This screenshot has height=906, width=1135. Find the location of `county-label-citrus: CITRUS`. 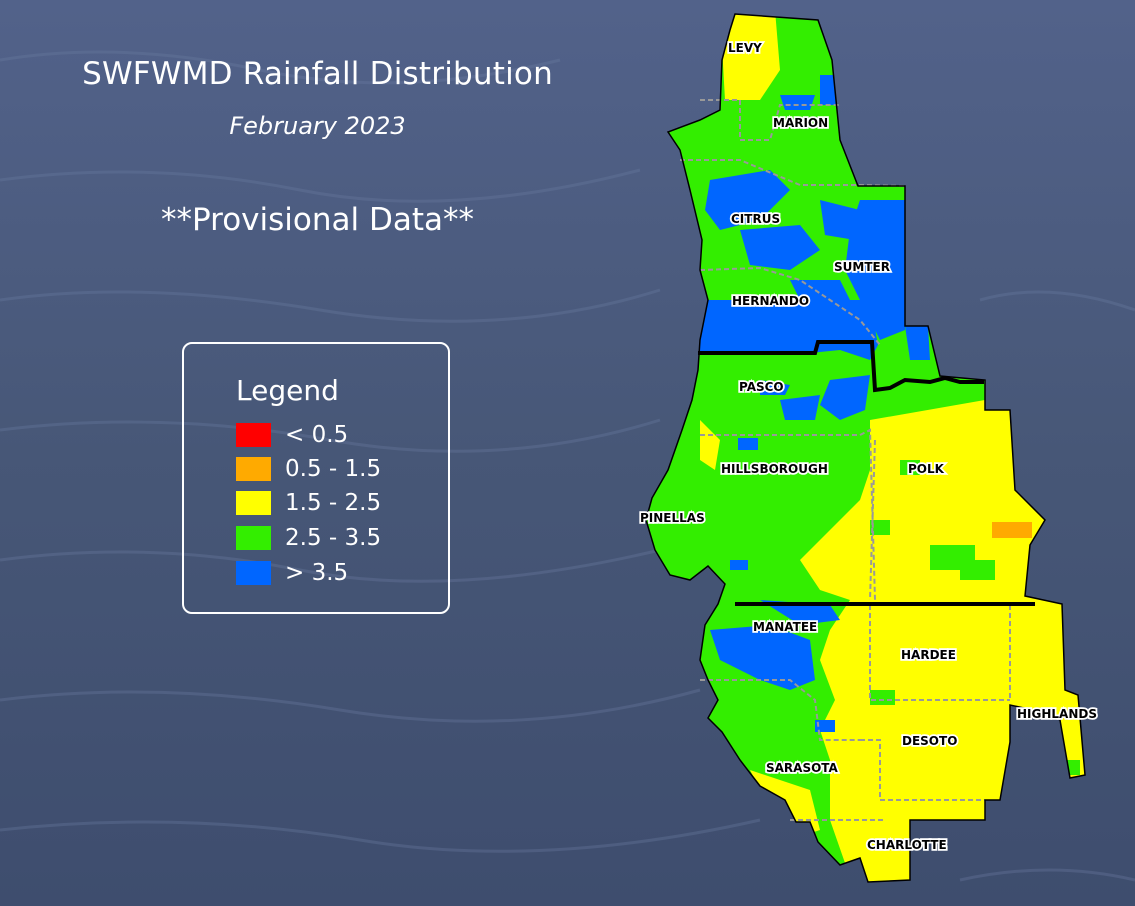

county-label-citrus: CITRUS is located at coordinates (755, 219).